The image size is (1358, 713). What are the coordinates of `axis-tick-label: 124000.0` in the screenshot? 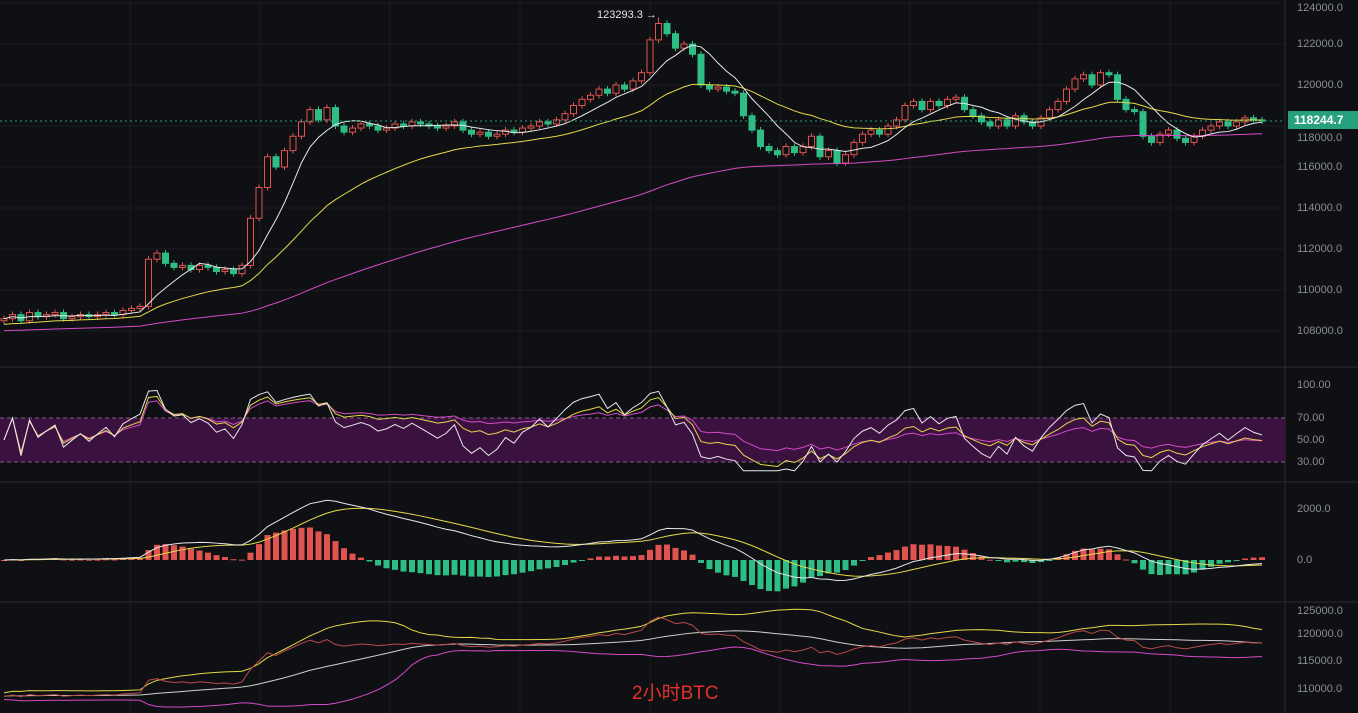 It's located at (1320, 8).